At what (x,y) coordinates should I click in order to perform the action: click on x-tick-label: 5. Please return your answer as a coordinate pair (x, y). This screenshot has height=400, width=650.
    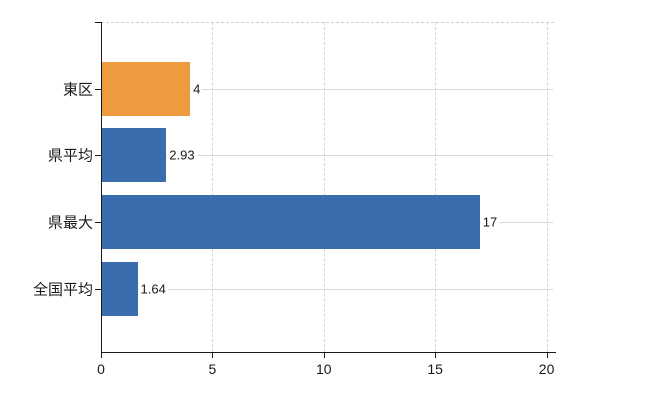
    Looking at the image, I should click on (212, 369).